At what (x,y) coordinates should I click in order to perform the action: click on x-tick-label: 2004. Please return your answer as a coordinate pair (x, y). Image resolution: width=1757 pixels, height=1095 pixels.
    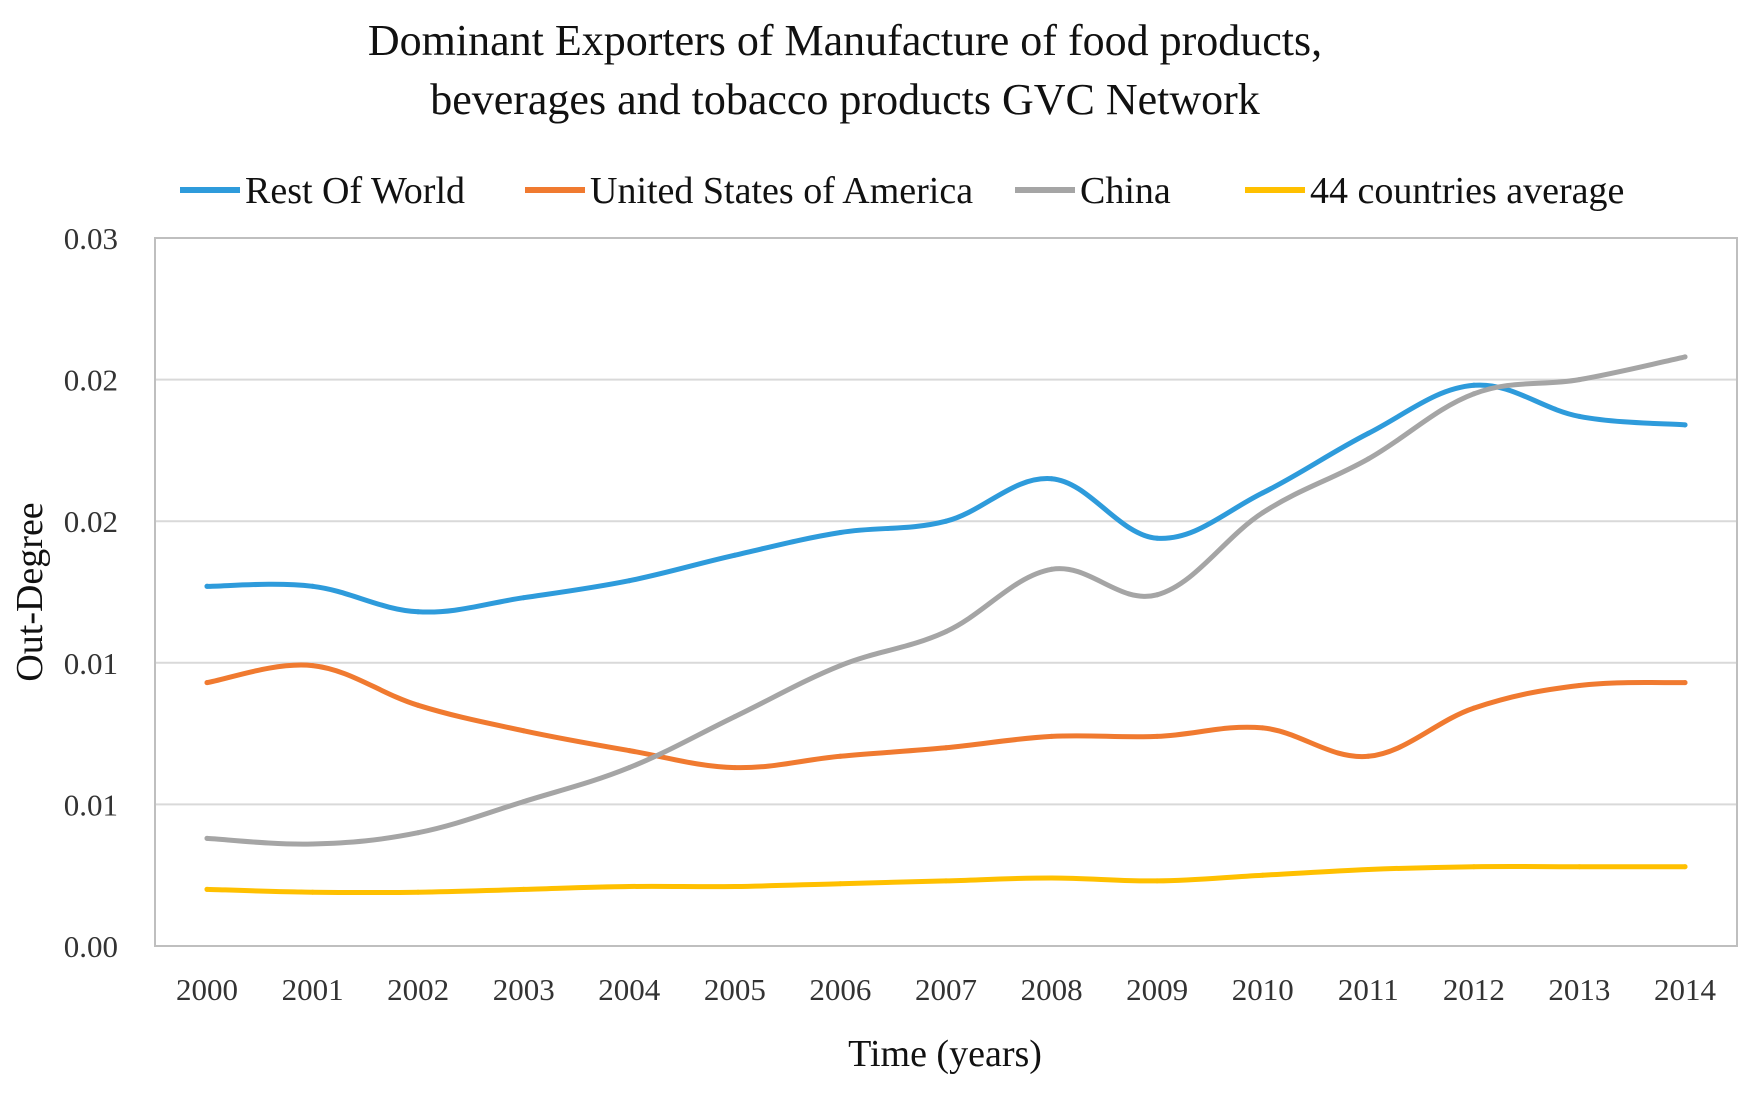
    Looking at the image, I should click on (629, 989).